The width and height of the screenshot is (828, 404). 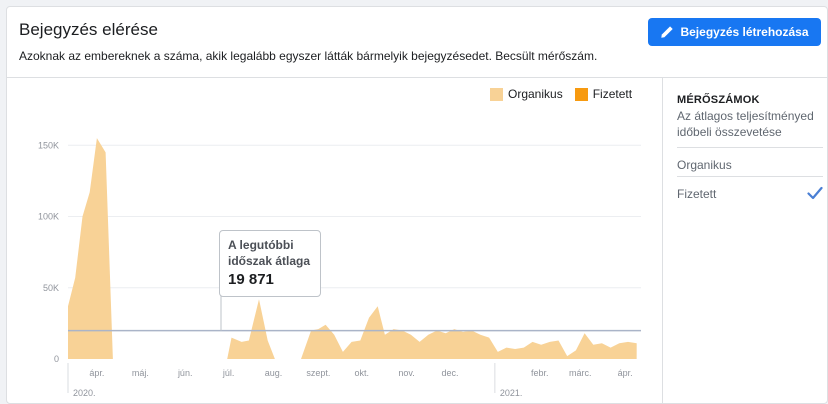 I want to click on x-tick-label: jún., so click(x=185, y=373).